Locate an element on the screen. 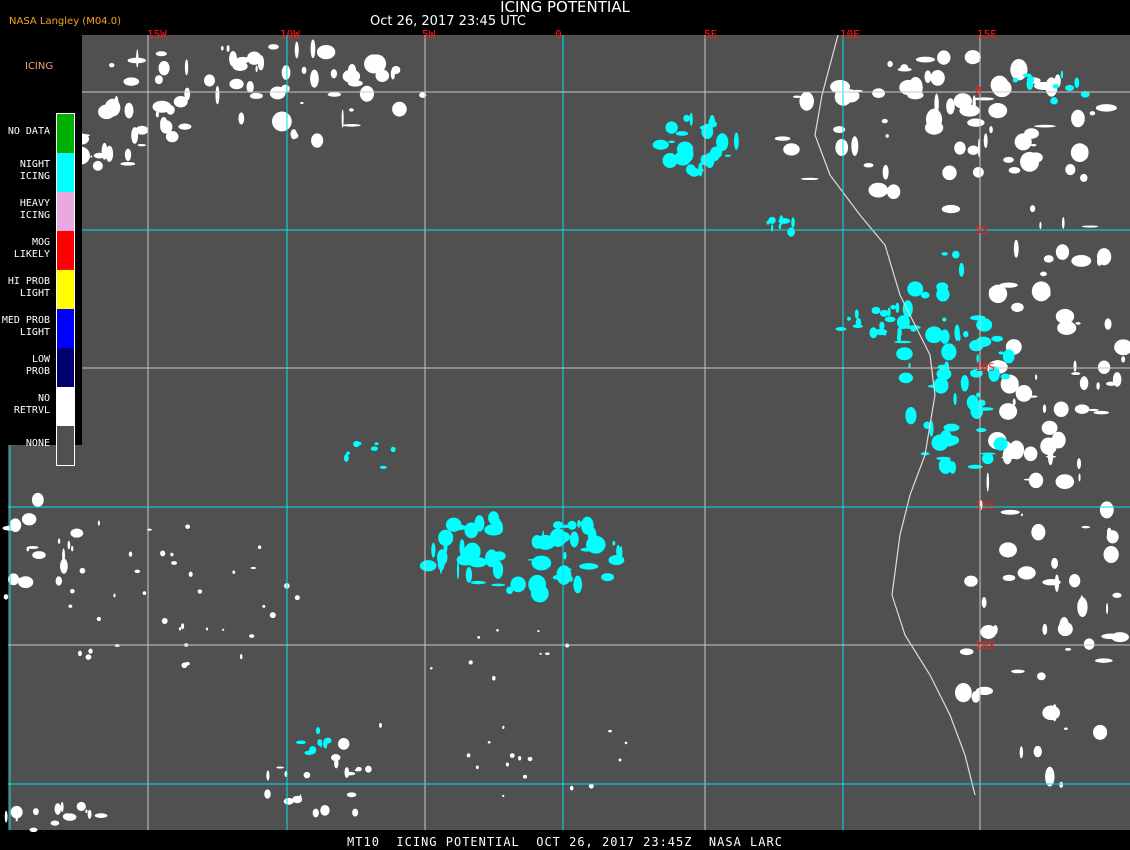  legend-label: HEAVY ICING is located at coordinates (34, 209).